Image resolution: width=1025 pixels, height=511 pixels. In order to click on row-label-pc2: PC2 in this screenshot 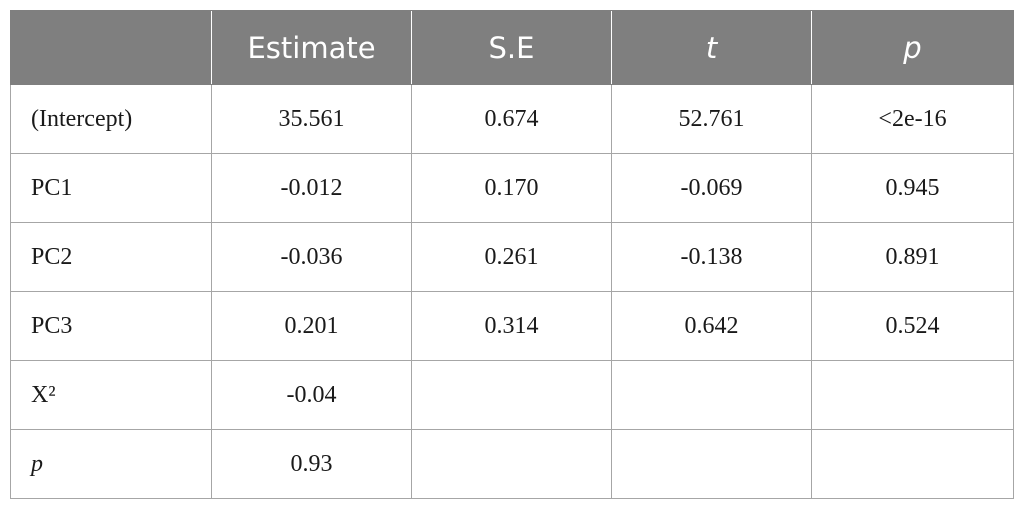, I will do `click(111, 257)`.